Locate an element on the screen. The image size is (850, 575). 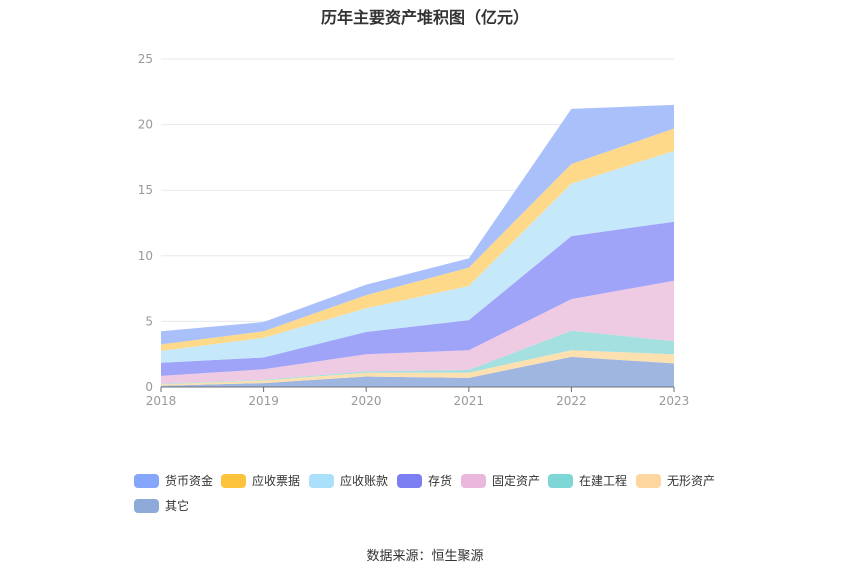
legend-label: 无形资产 is located at coordinates (691, 481).